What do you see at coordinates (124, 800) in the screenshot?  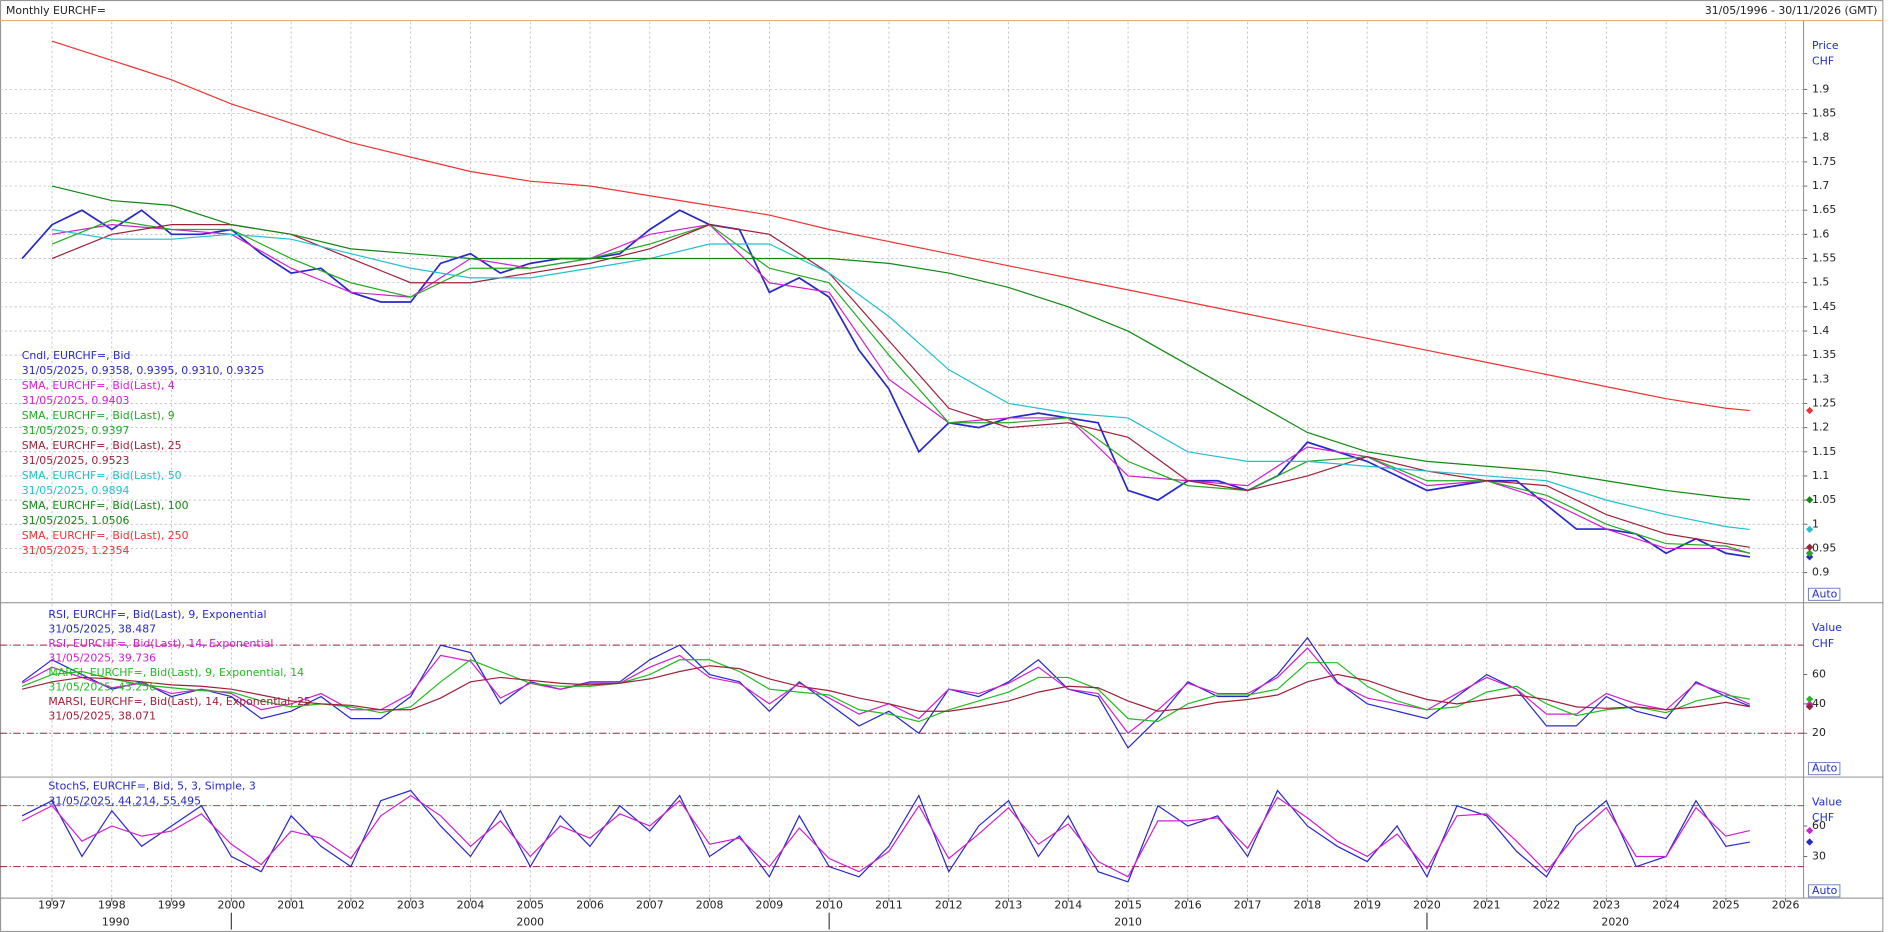 I see `legend-last: 31/05/2025, 44.214, 55.495` at bounding box center [124, 800].